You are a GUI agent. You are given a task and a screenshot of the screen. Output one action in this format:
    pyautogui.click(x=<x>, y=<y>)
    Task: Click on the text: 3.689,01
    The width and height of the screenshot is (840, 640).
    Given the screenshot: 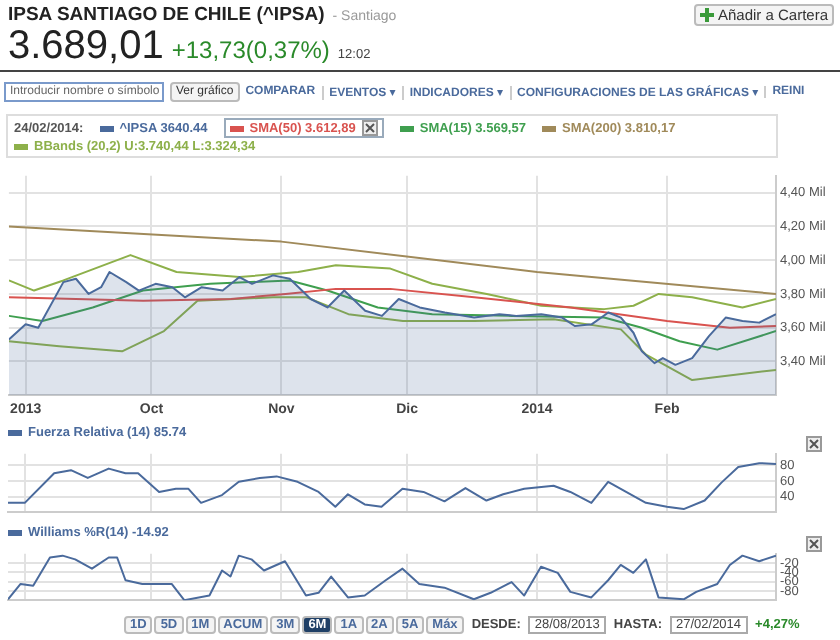 What is the action you would take?
    pyautogui.click(x=86, y=47)
    